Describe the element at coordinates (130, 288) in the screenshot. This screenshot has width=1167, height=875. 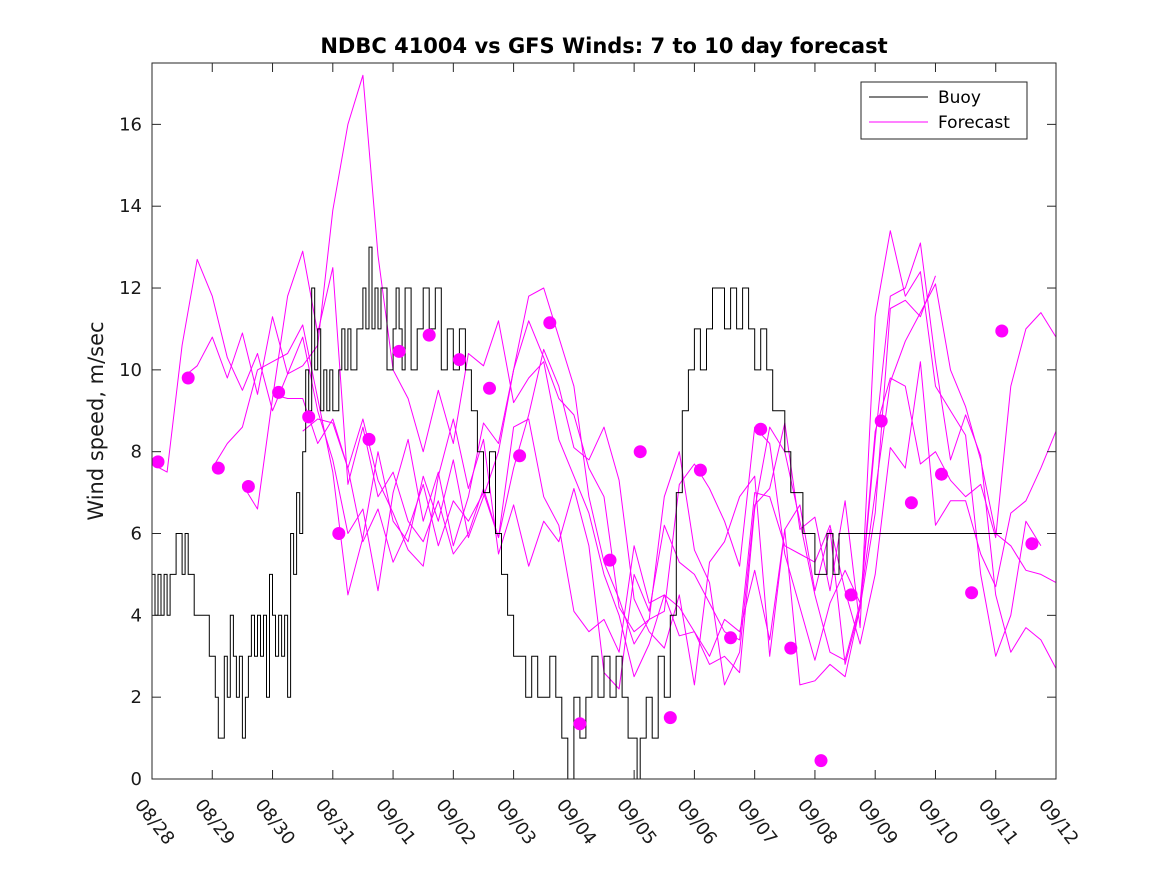
I see `y-tick-label: 12` at that location.